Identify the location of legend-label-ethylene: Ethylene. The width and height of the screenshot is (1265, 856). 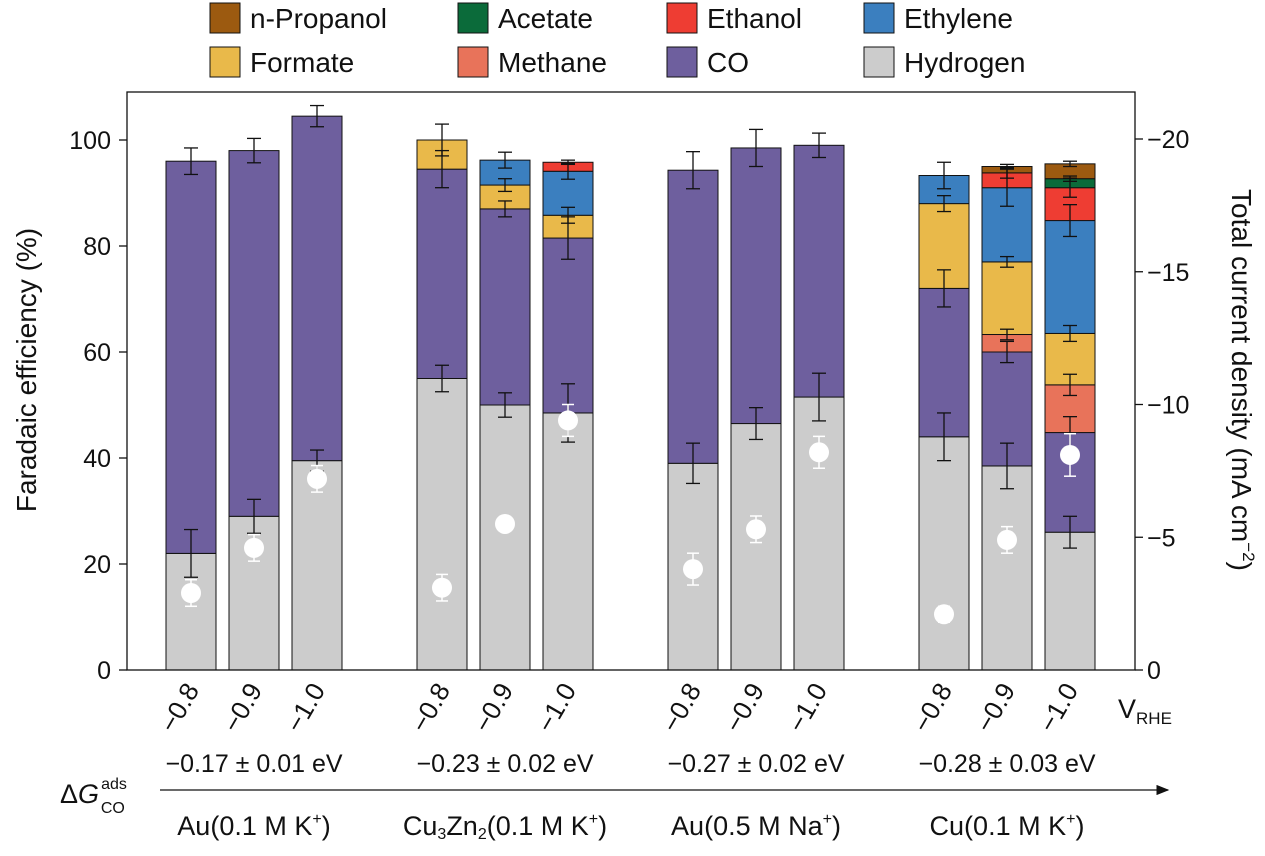
(958, 18).